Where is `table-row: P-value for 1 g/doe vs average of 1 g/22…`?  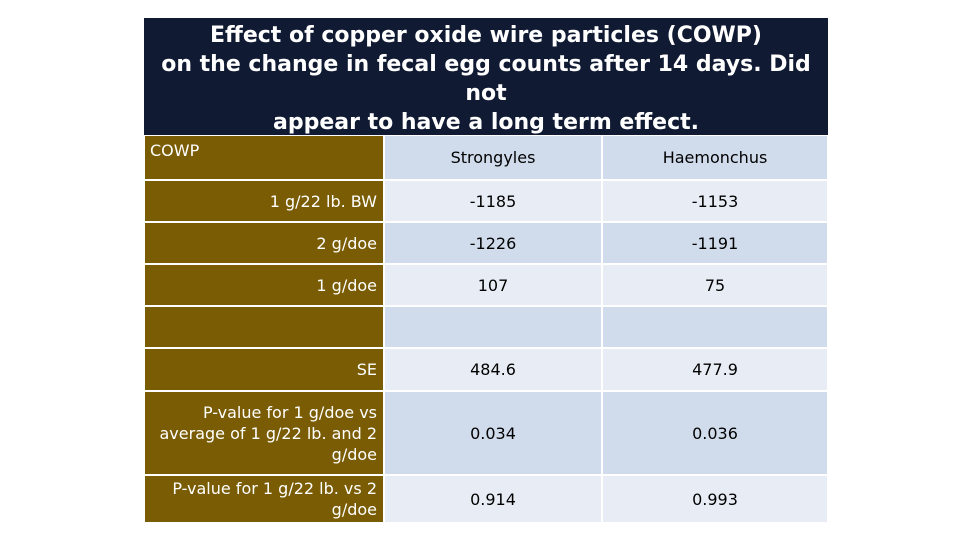
table-row: P-value for 1 g/doe vs average of 1 g/22… is located at coordinates (486, 433).